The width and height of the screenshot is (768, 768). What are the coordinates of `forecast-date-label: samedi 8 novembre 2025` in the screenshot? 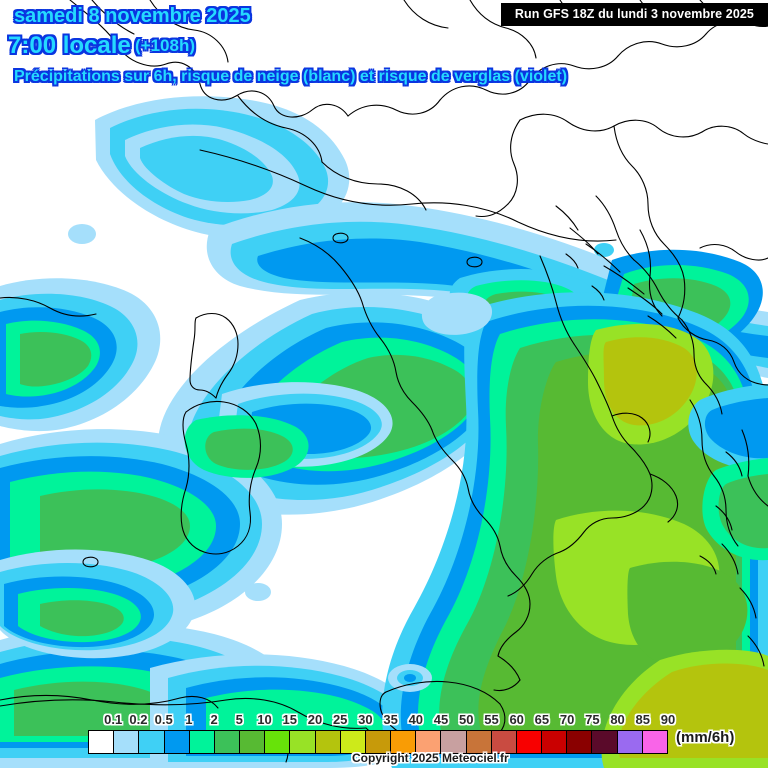 It's located at (132, 16).